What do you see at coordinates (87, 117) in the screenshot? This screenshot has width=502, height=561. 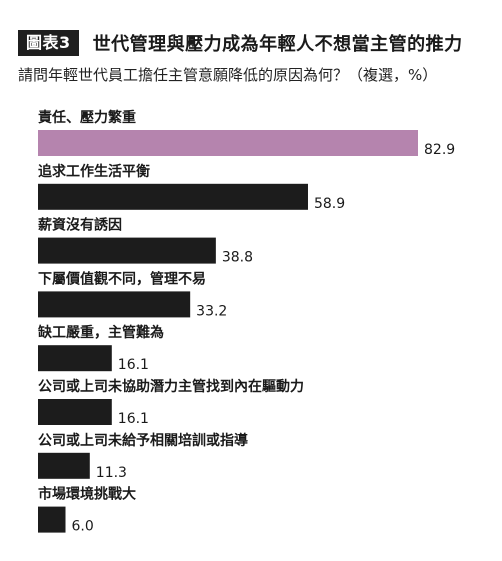 I see `category-label: 責任、壓力繁重` at bounding box center [87, 117].